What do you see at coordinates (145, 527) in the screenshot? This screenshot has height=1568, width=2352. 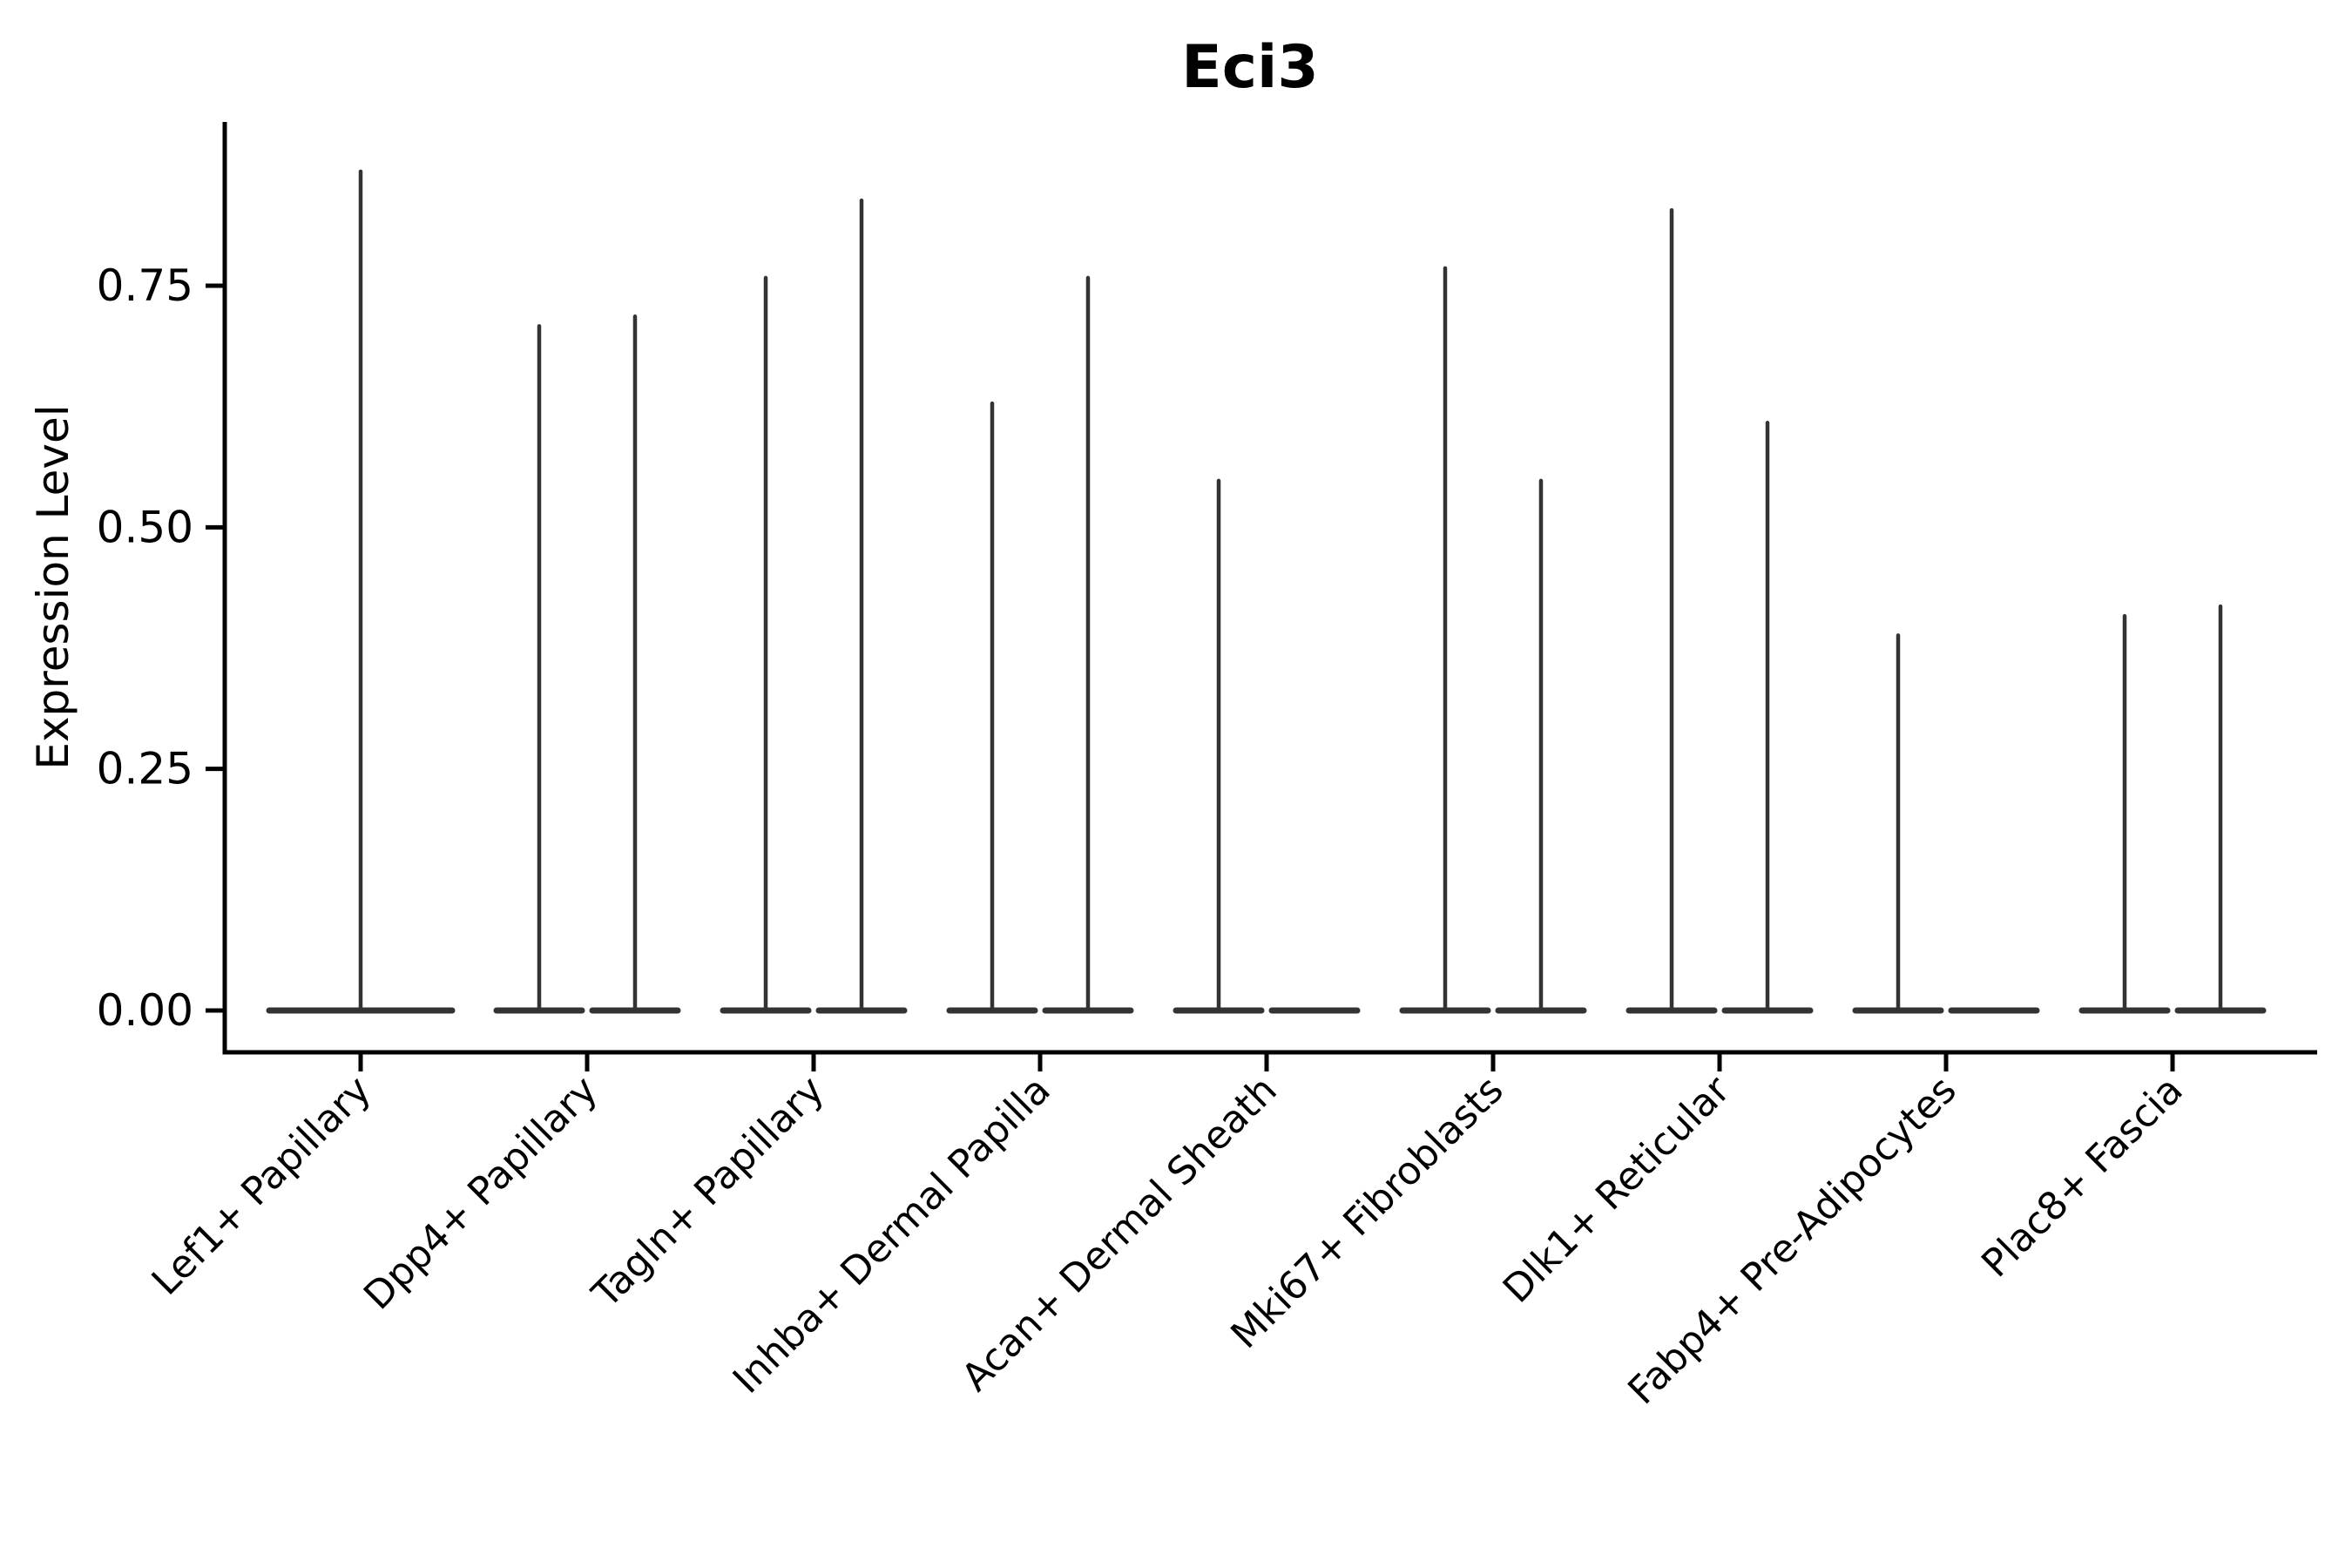 I see `y-tick-label: 0.50` at bounding box center [145, 527].